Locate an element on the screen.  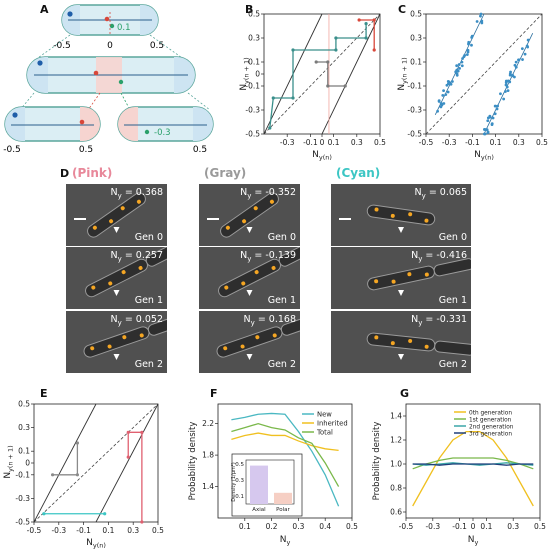
f-legend-label-2: Total is located at coordinates (324, 433).